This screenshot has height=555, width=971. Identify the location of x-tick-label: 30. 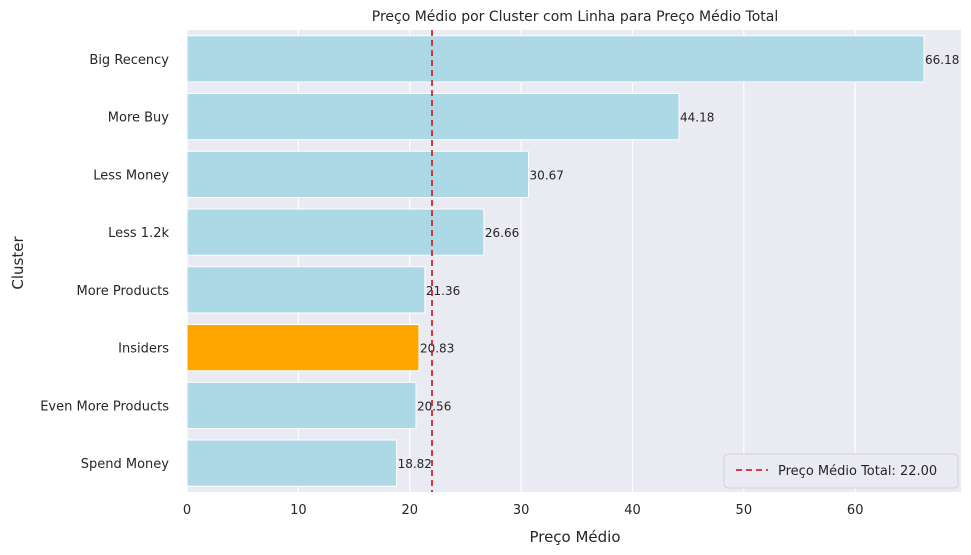
(521, 510).